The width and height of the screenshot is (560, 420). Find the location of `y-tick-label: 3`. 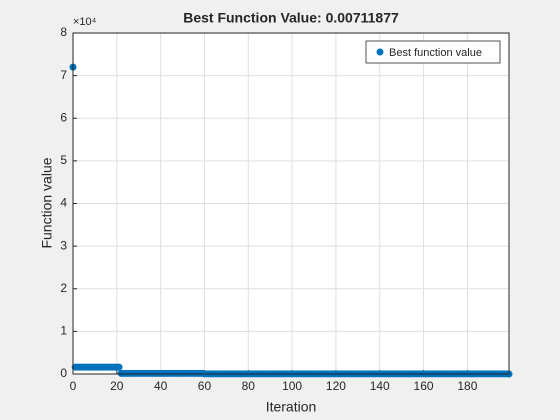

y-tick-label: 3 is located at coordinates (63, 245).